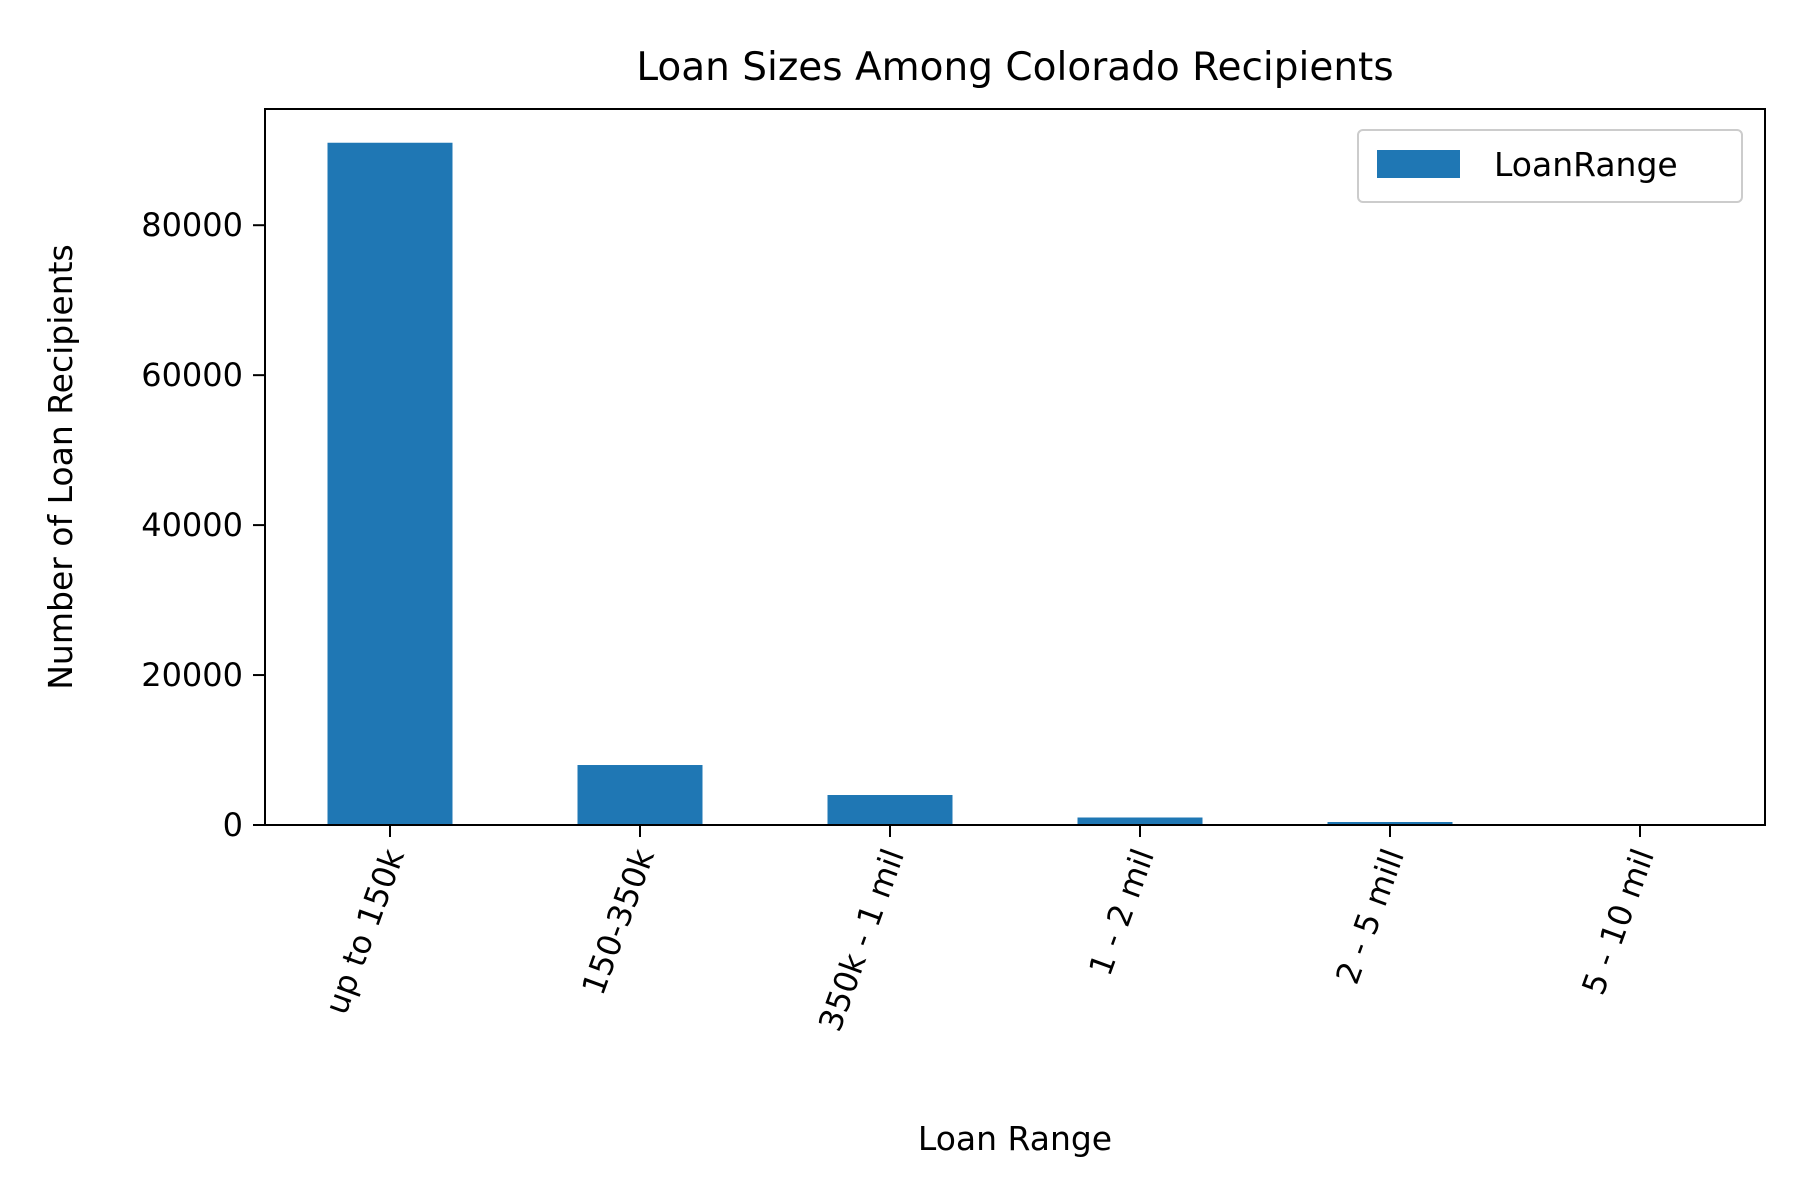  Describe the element at coordinates (192, 375) in the screenshot. I see `y-tick-label-3: 60000` at that location.